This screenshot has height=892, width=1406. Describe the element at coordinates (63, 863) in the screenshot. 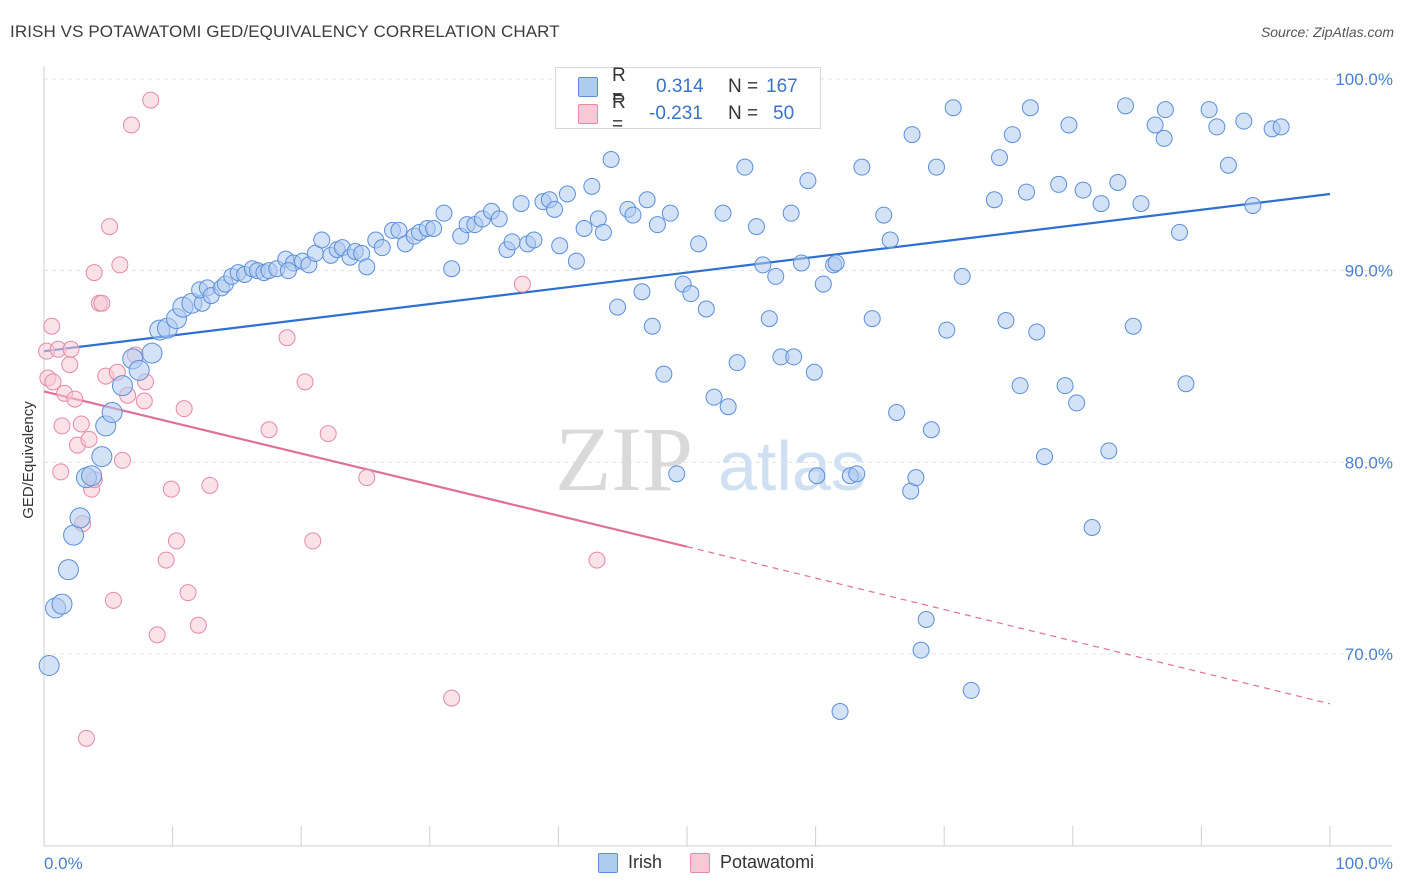

I see `x-tick-label: 0.0%` at that location.